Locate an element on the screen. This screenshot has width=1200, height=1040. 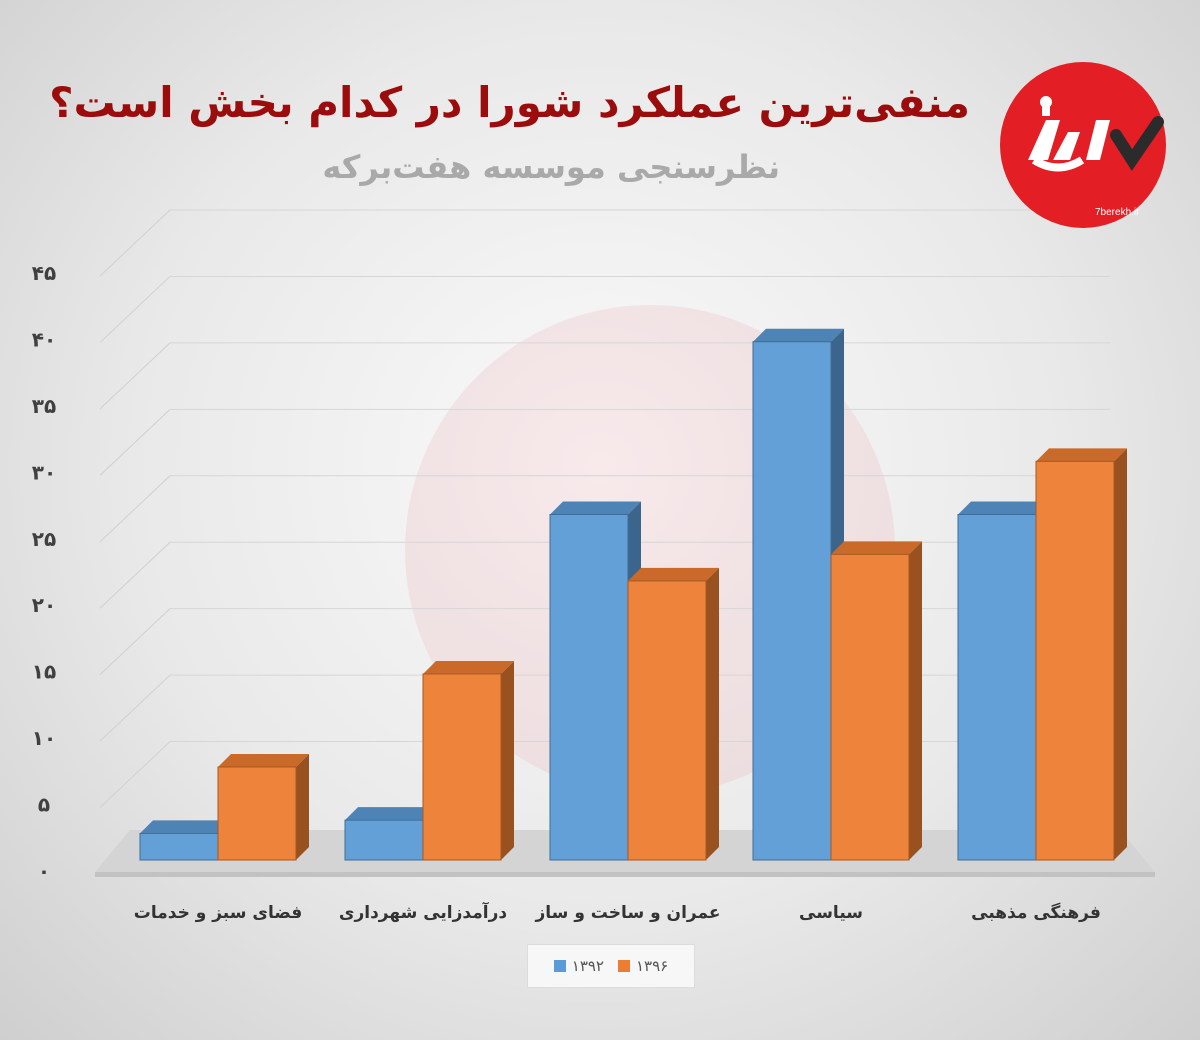
y-tick-label: ۵ is located at coordinates (44, 805).